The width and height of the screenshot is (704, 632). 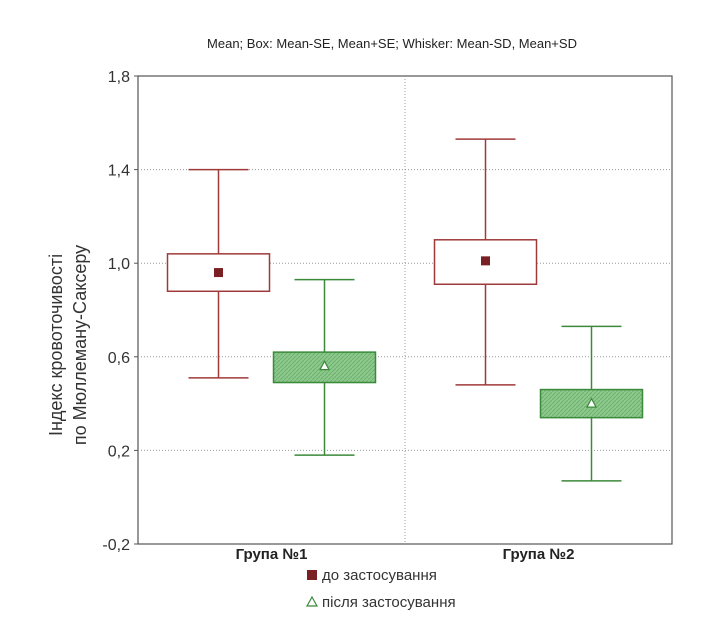 What do you see at coordinates (119, 451) in the screenshot?
I see `y-tick-label: 0,2` at bounding box center [119, 451].